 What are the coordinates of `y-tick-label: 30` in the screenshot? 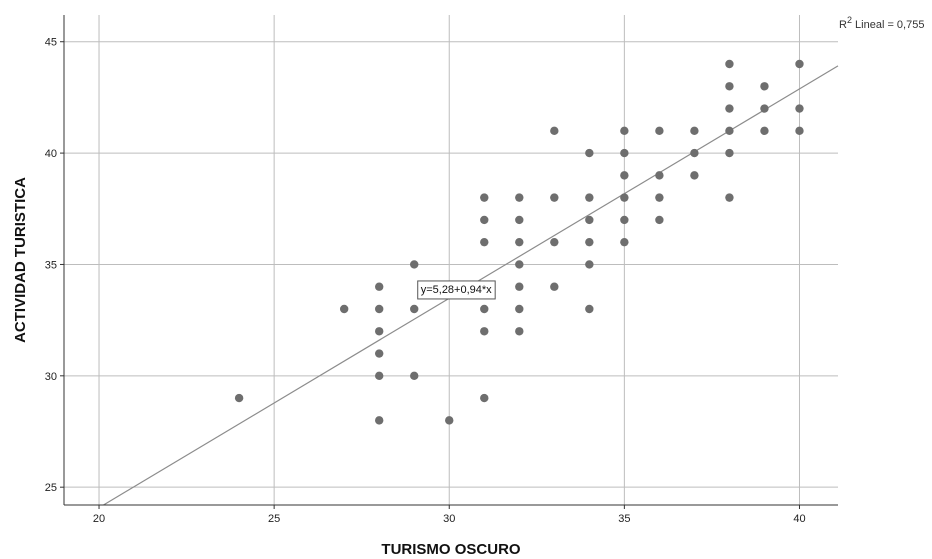 It's located at (51, 377).